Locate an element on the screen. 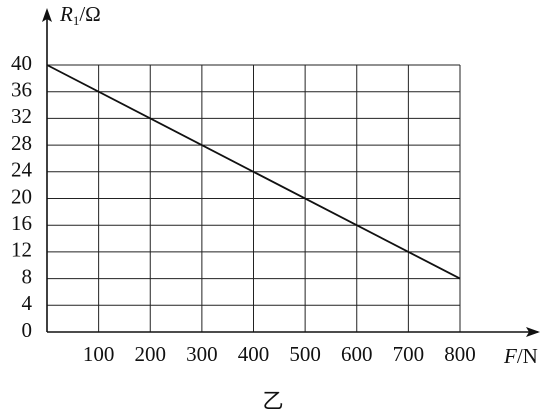  y-tick-label: 24 is located at coordinates (22, 170).